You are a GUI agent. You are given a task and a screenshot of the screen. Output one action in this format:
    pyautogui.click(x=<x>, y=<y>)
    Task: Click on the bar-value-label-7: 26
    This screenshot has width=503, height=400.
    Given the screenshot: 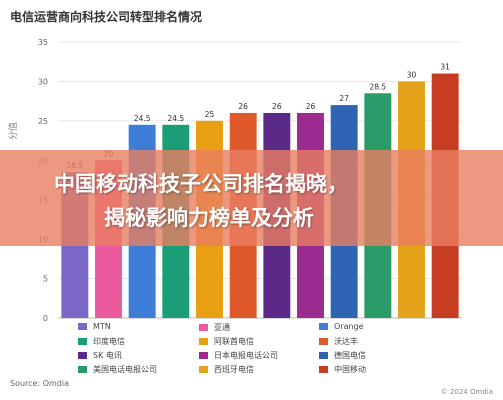 What is the action you would take?
    pyautogui.click(x=277, y=106)
    